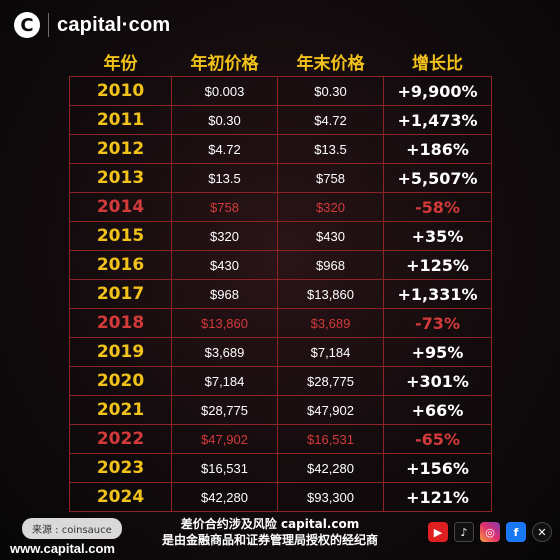  What do you see at coordinates (281, 61) in the screenshot?
I see `table-header-row: 年份 年初价格 年末价格 增长比` at bounding box center [281, 61].